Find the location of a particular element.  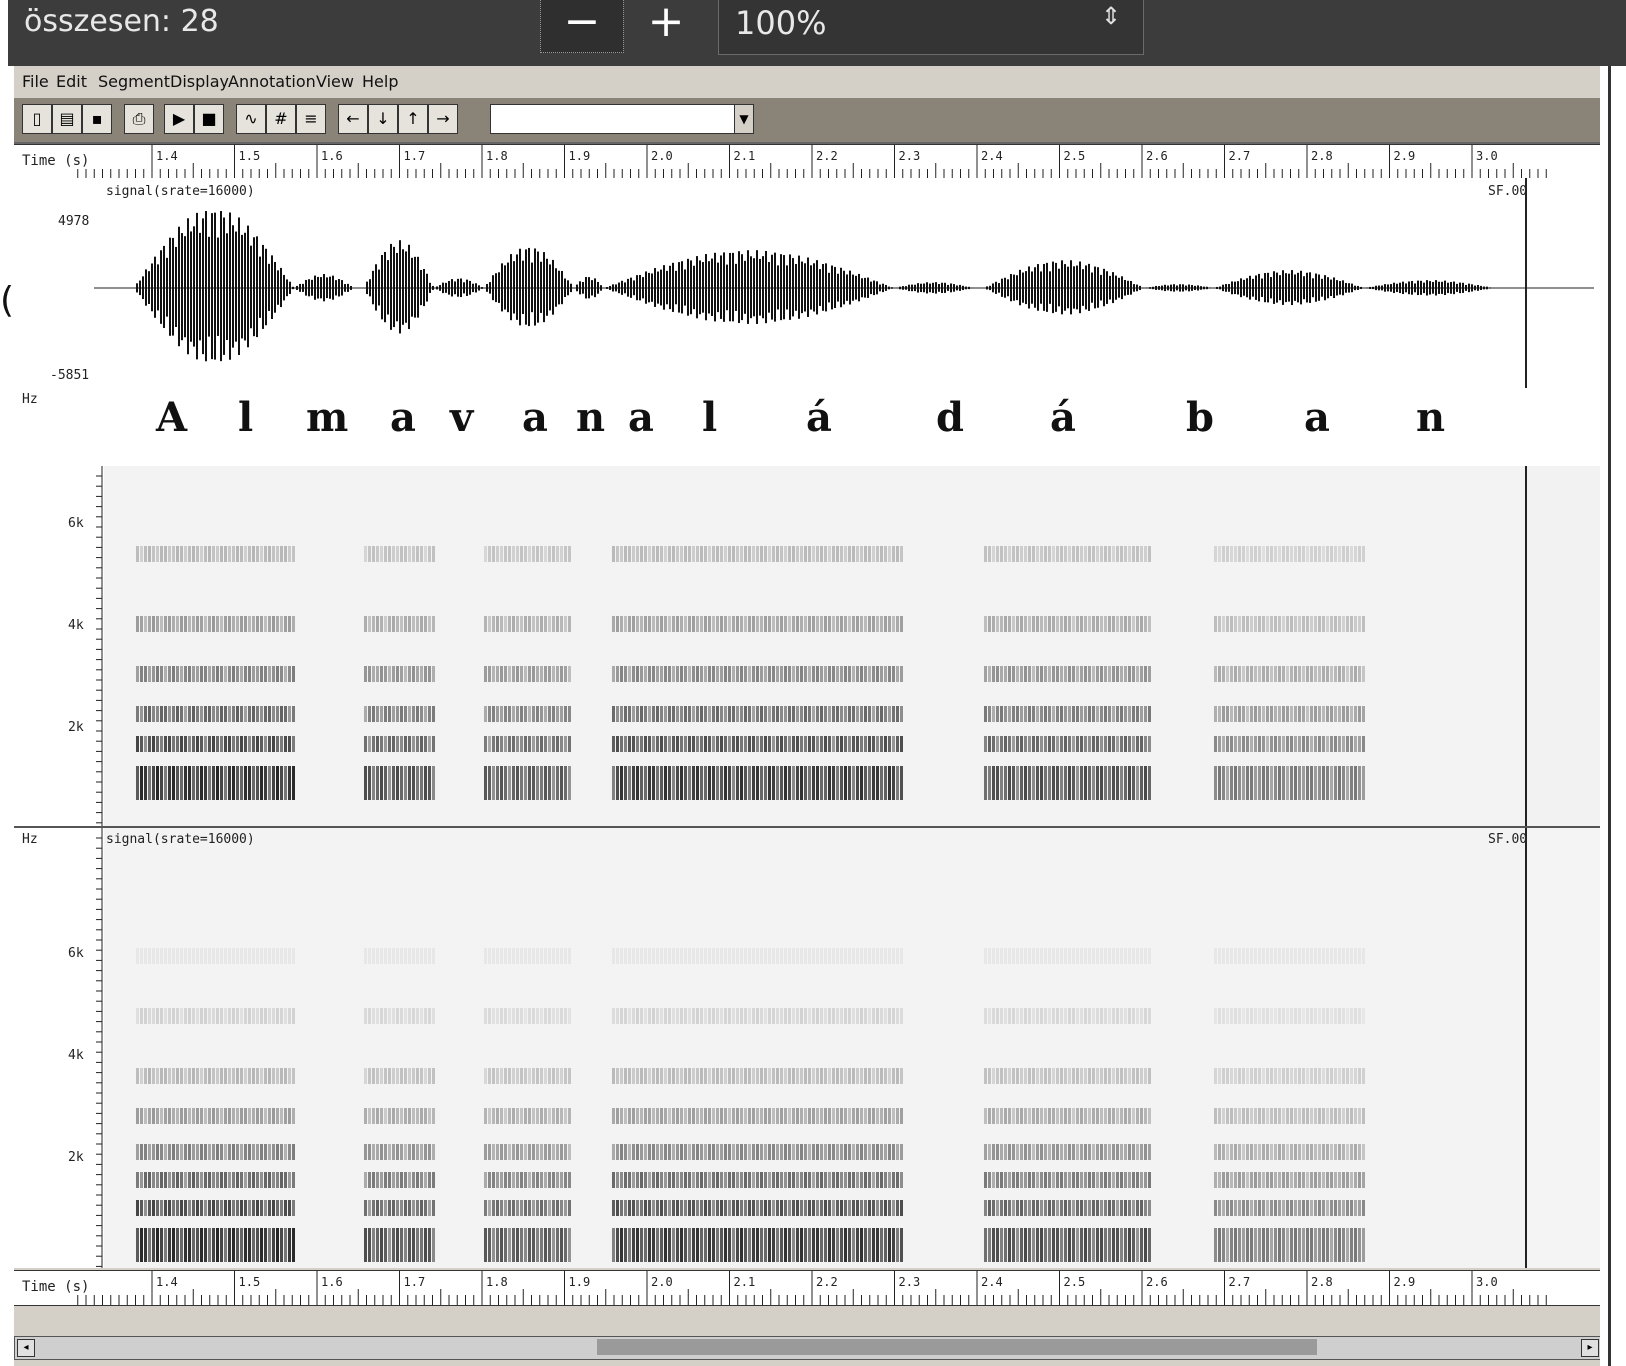

menu-display: Display is located at coordinates (199, 81).